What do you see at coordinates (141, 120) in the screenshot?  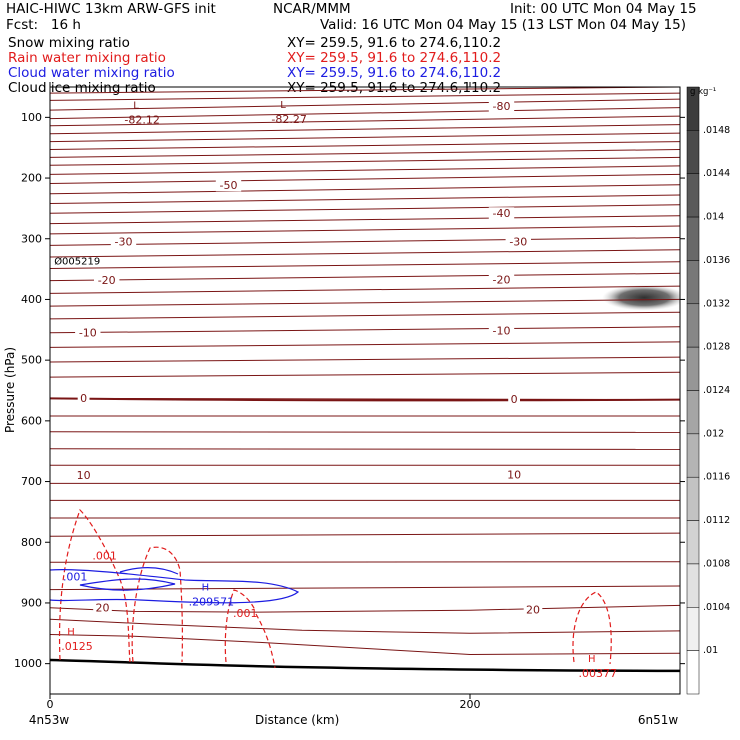 I see `extremum-value: -82.12` at bounding box center [141, 120].